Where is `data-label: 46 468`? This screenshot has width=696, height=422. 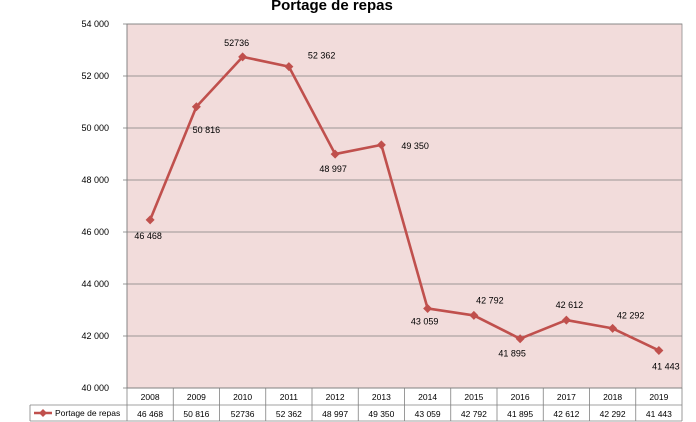 data-label: 46 468 is located at coordinates (148, 236).